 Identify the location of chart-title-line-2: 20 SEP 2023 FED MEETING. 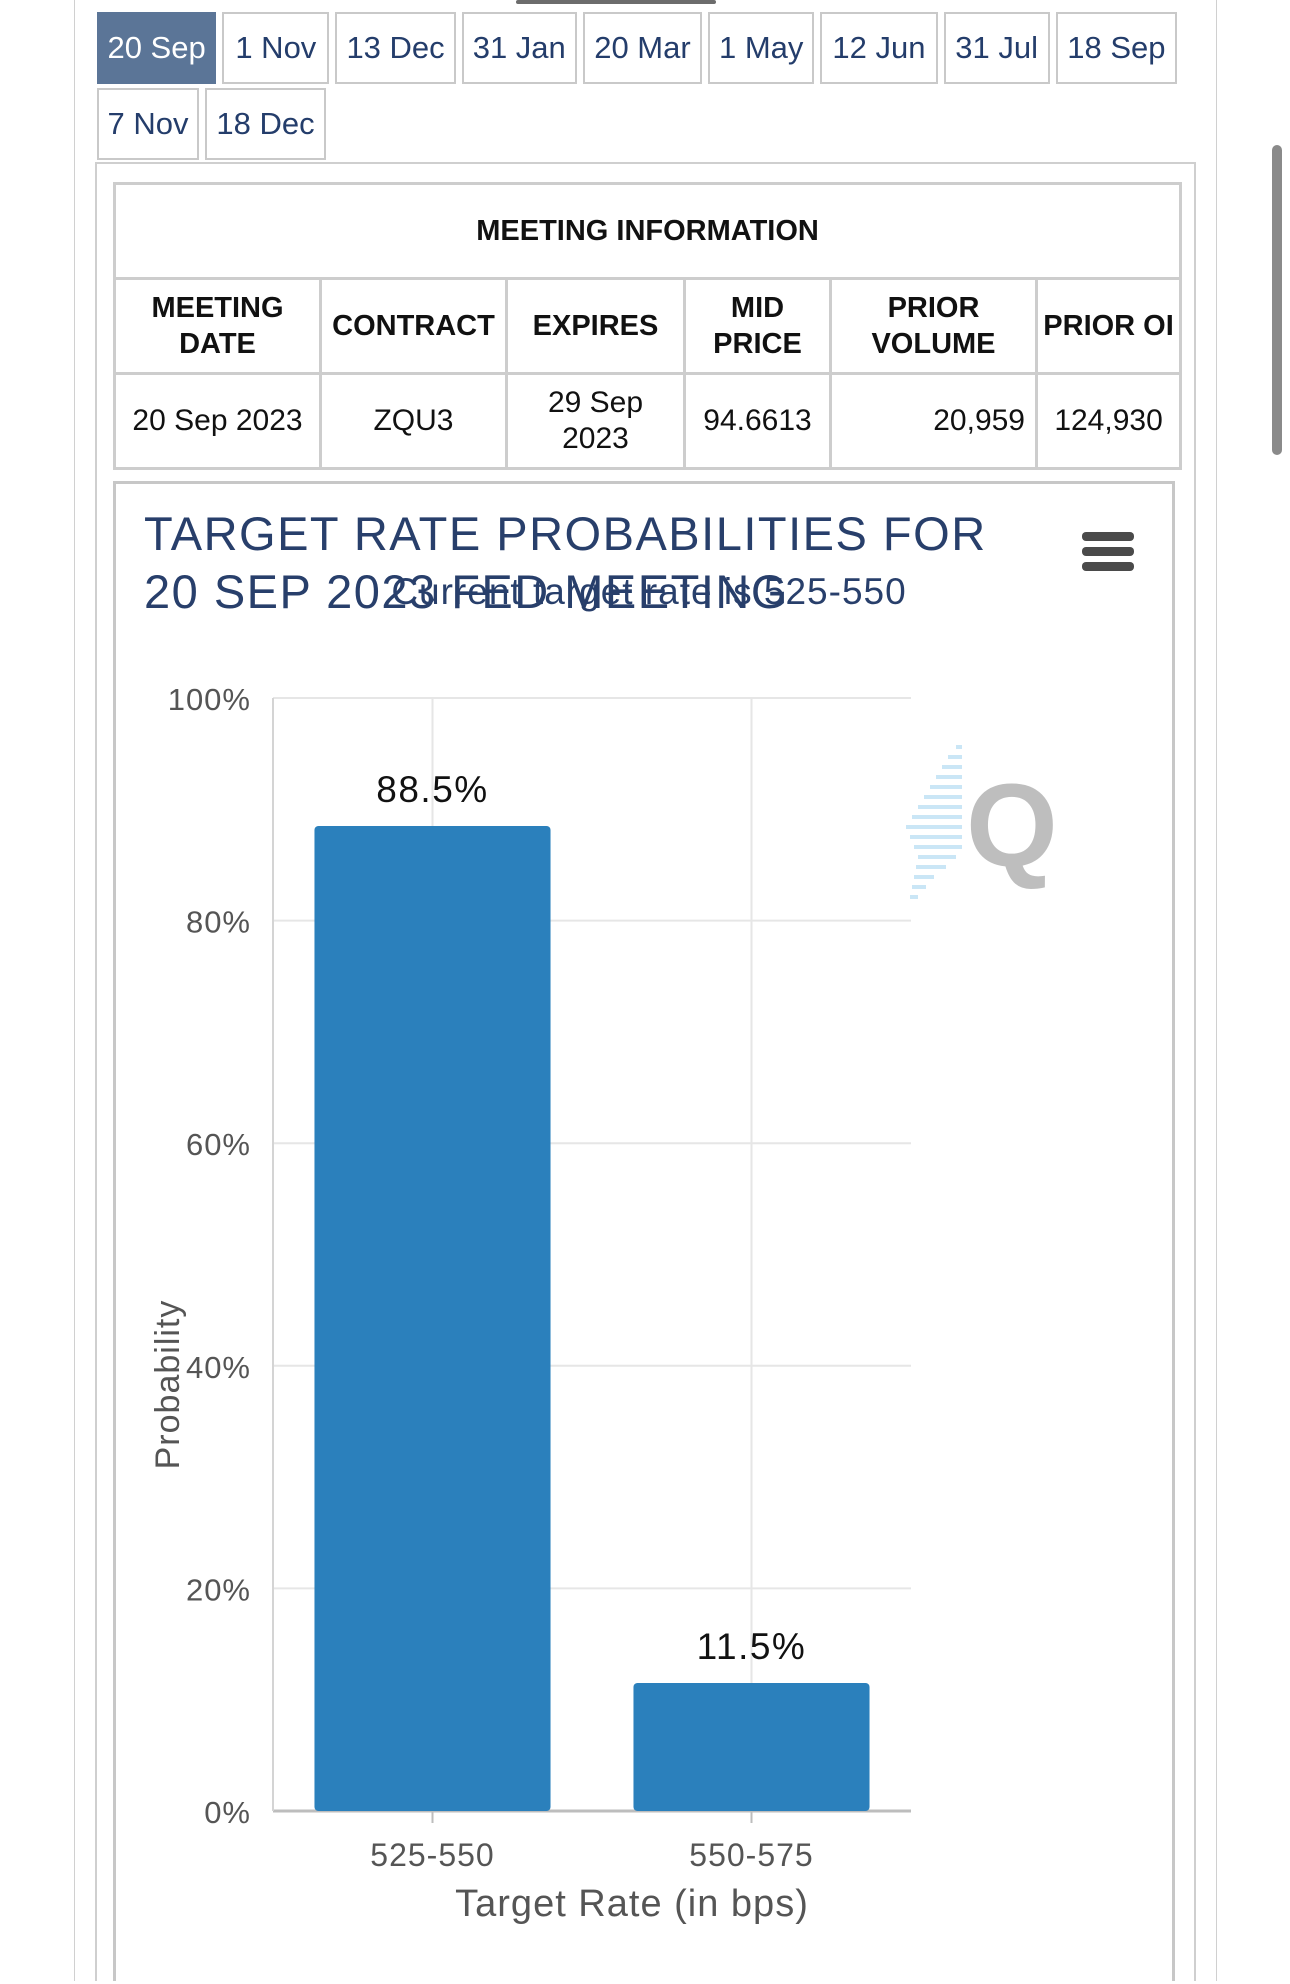
(466, 591).